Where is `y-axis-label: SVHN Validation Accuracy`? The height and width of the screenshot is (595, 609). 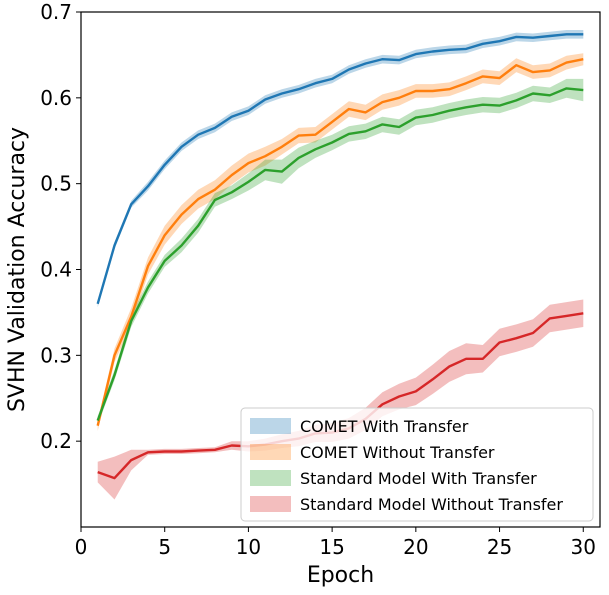 y-axis-label: SVHN Validation Accuracy is located at coordinates (17, 269).